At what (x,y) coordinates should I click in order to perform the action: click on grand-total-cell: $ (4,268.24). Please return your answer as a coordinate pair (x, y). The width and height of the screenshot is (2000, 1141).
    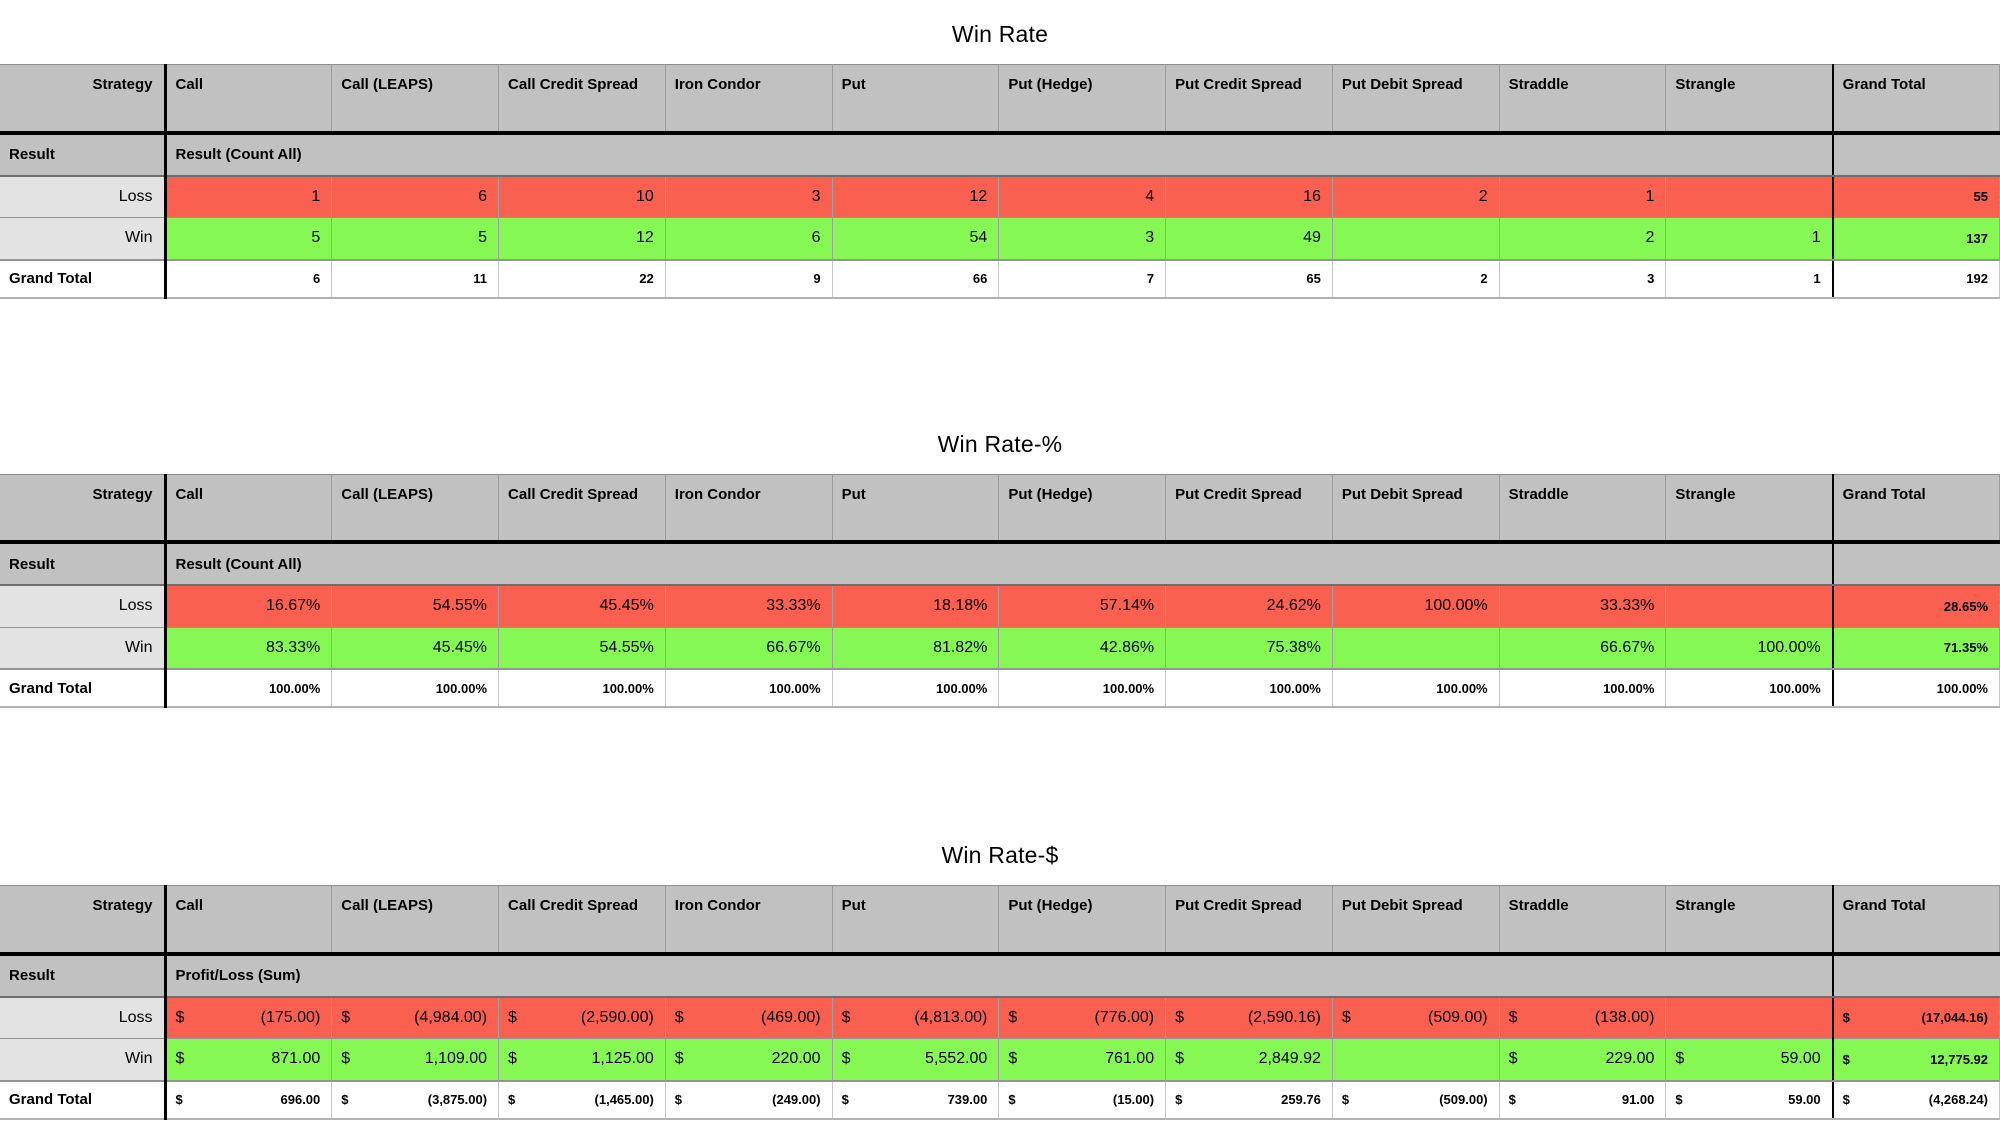
    Looking at the image, I should click on (1915, 1100).